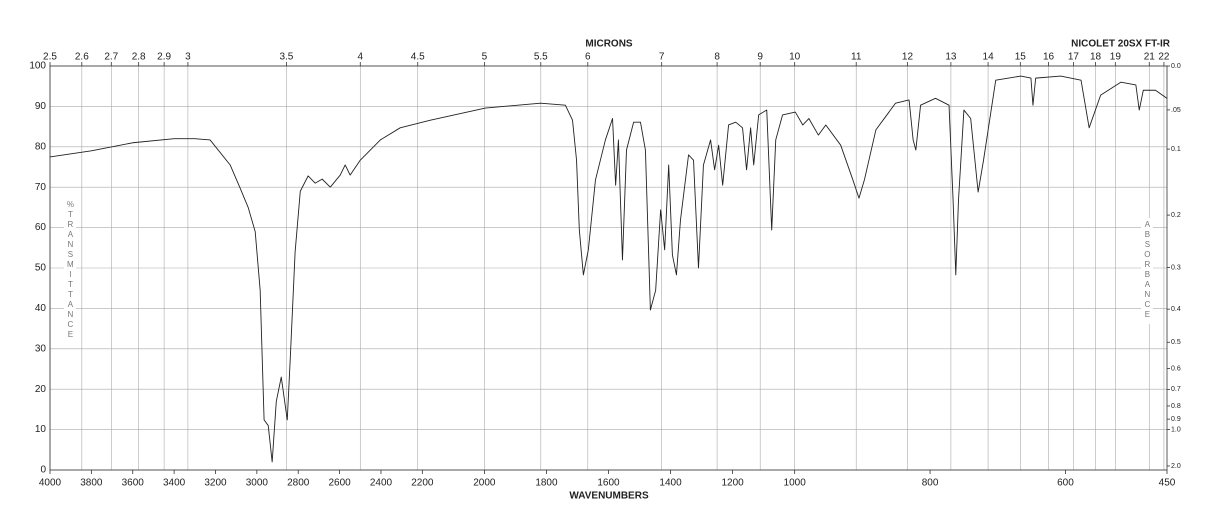 The image size is (1218, 528). What do you see at coordinates (1176, 406) in the screenshot?
I see `y2-tick-label: 0.8` at bounding box center [1176, 406].